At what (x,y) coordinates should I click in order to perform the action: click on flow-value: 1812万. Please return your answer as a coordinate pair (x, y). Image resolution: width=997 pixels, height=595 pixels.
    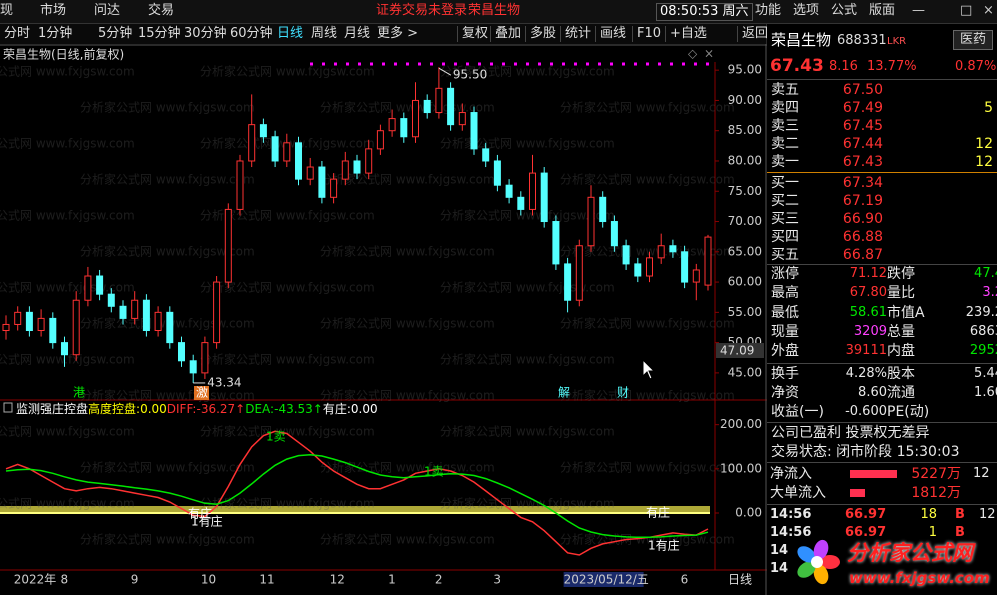
    Looking at the image, I should click on (936, 493).